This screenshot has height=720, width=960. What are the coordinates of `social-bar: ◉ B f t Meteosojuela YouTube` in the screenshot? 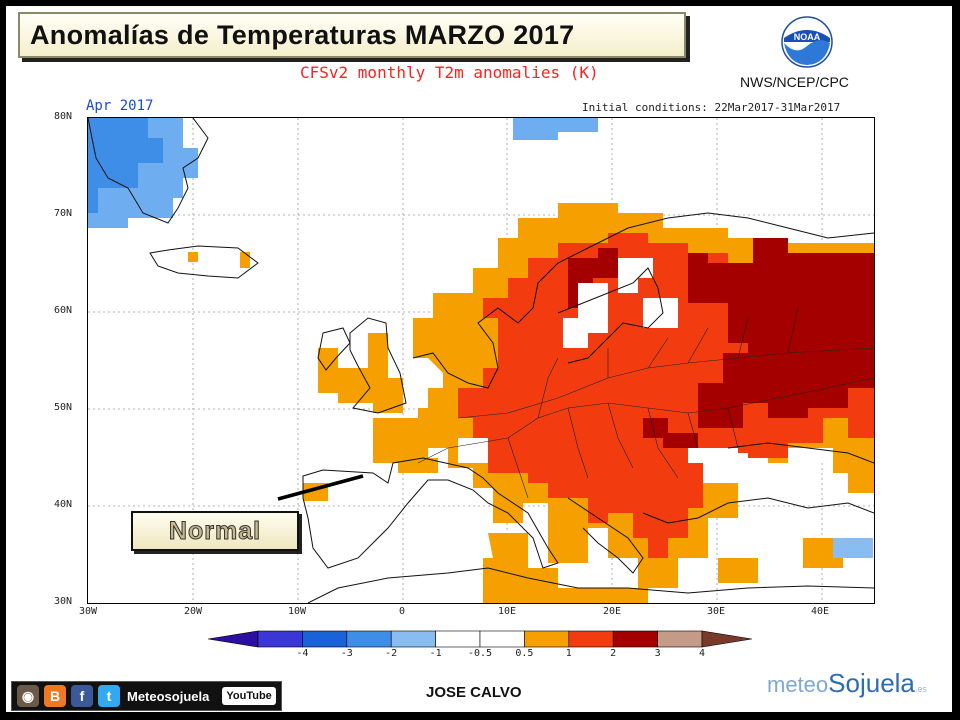 It's located at (146, 696).